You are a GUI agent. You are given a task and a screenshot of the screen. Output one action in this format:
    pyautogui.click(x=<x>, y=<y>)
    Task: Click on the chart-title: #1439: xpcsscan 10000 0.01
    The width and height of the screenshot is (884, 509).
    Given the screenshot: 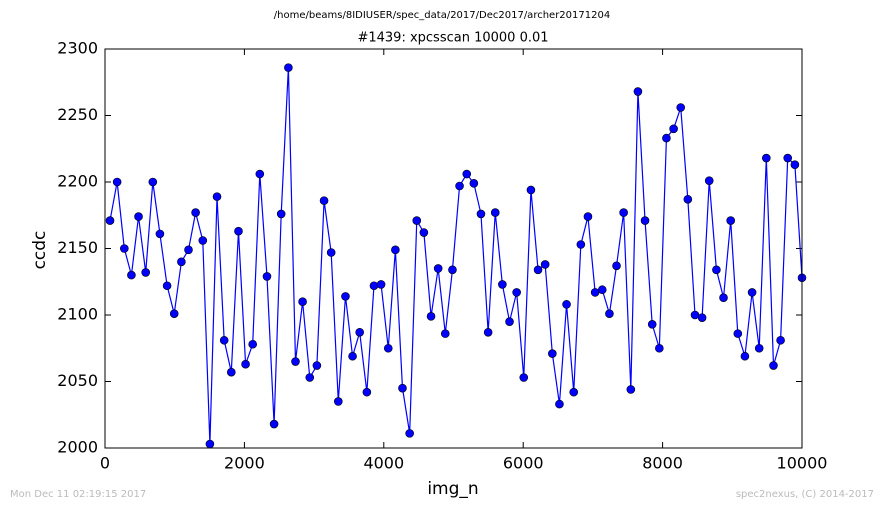 What is the action you would take?
    pyautogui.click(x=452, y=38)
    